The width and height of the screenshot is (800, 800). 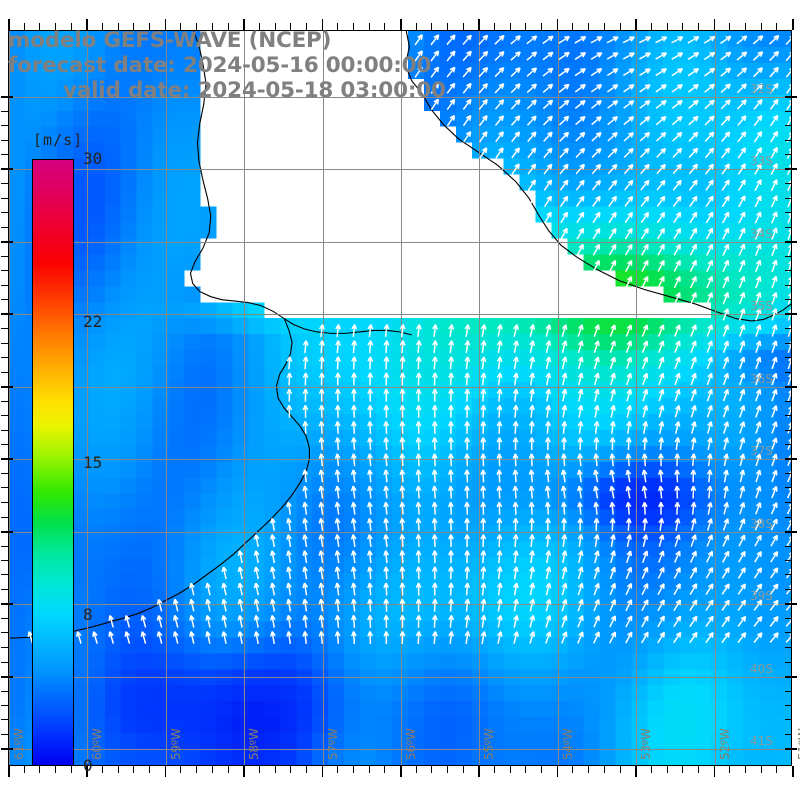 What do you see at coordinates (93, 462) in the screenshot?
I see `colorbar-label-15: 15` at bounding box center [93, 462].